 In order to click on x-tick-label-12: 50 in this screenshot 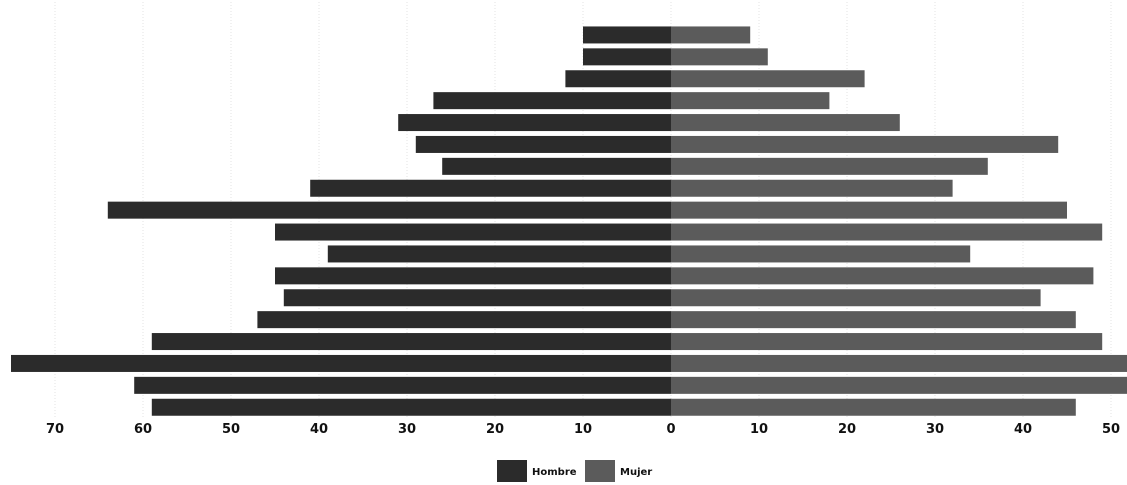, I will do `click(1111, 429)`.